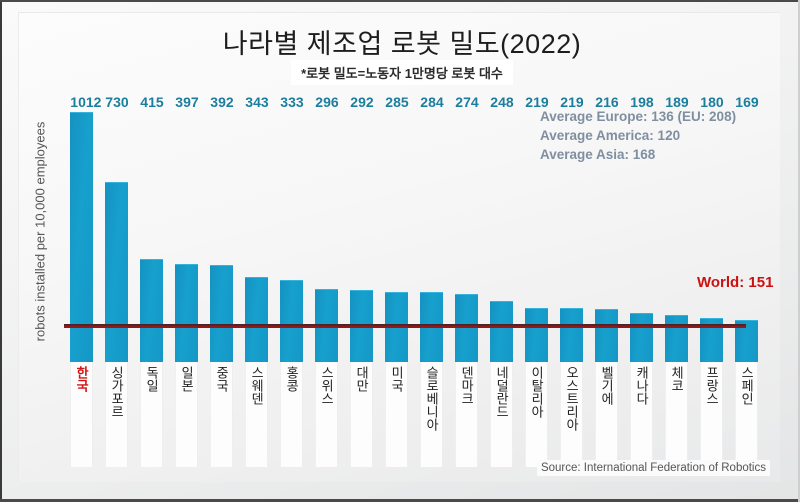 The image size is (800, 502). I want to click on x-label-item: 대만, so click(361, 414).